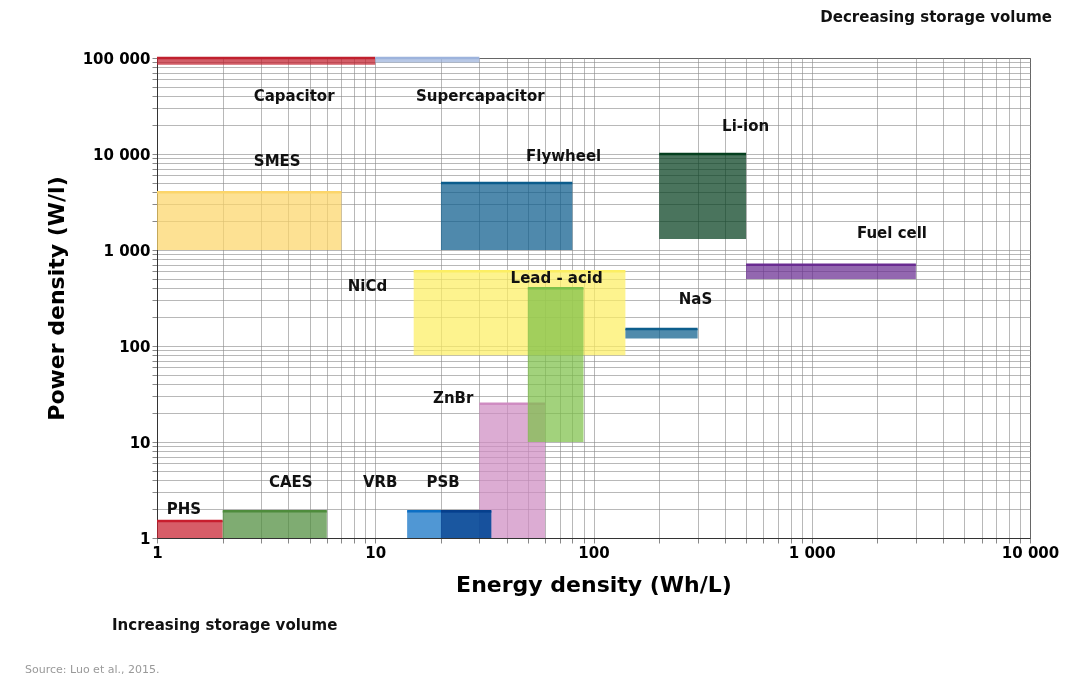  Describe the element at coordinates (564, 155) in the screenshot. I see `series-label: Flywheel` at that location.